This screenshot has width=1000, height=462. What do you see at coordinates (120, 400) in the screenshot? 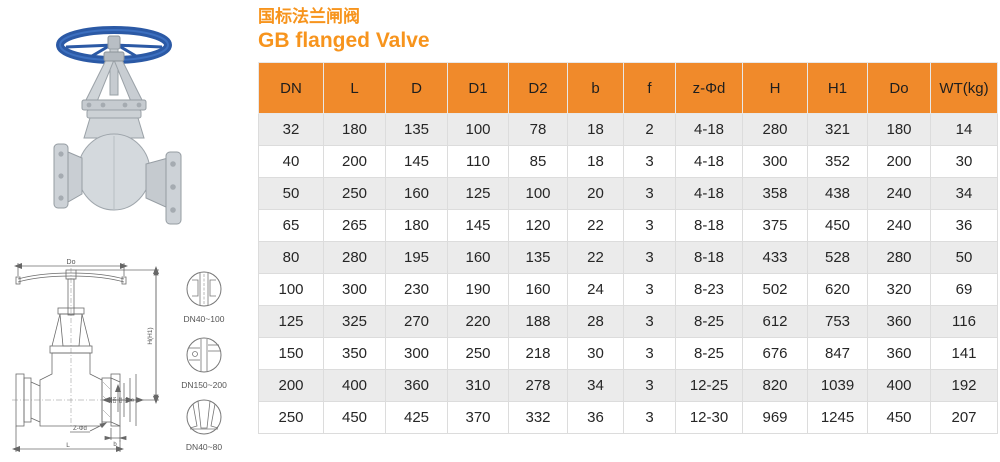
I see `dim-label-d2: D2` at bounding box center [120, 400].